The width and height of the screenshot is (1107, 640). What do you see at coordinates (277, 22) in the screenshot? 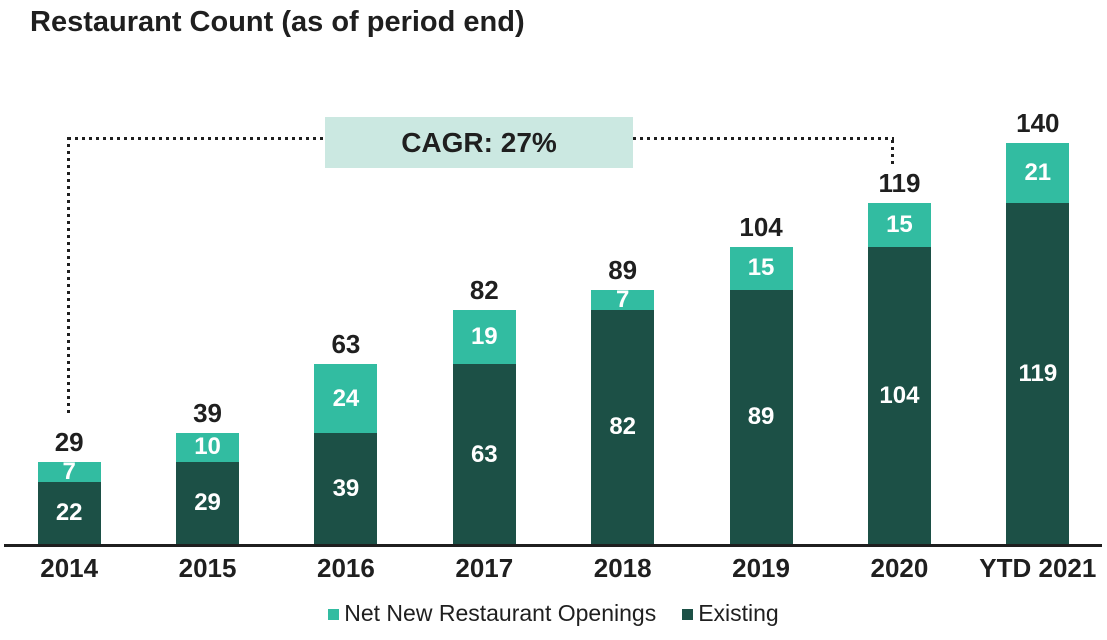
I see `page-title: Restaurant Count (as of period end)` at bounding box center [277, 22].